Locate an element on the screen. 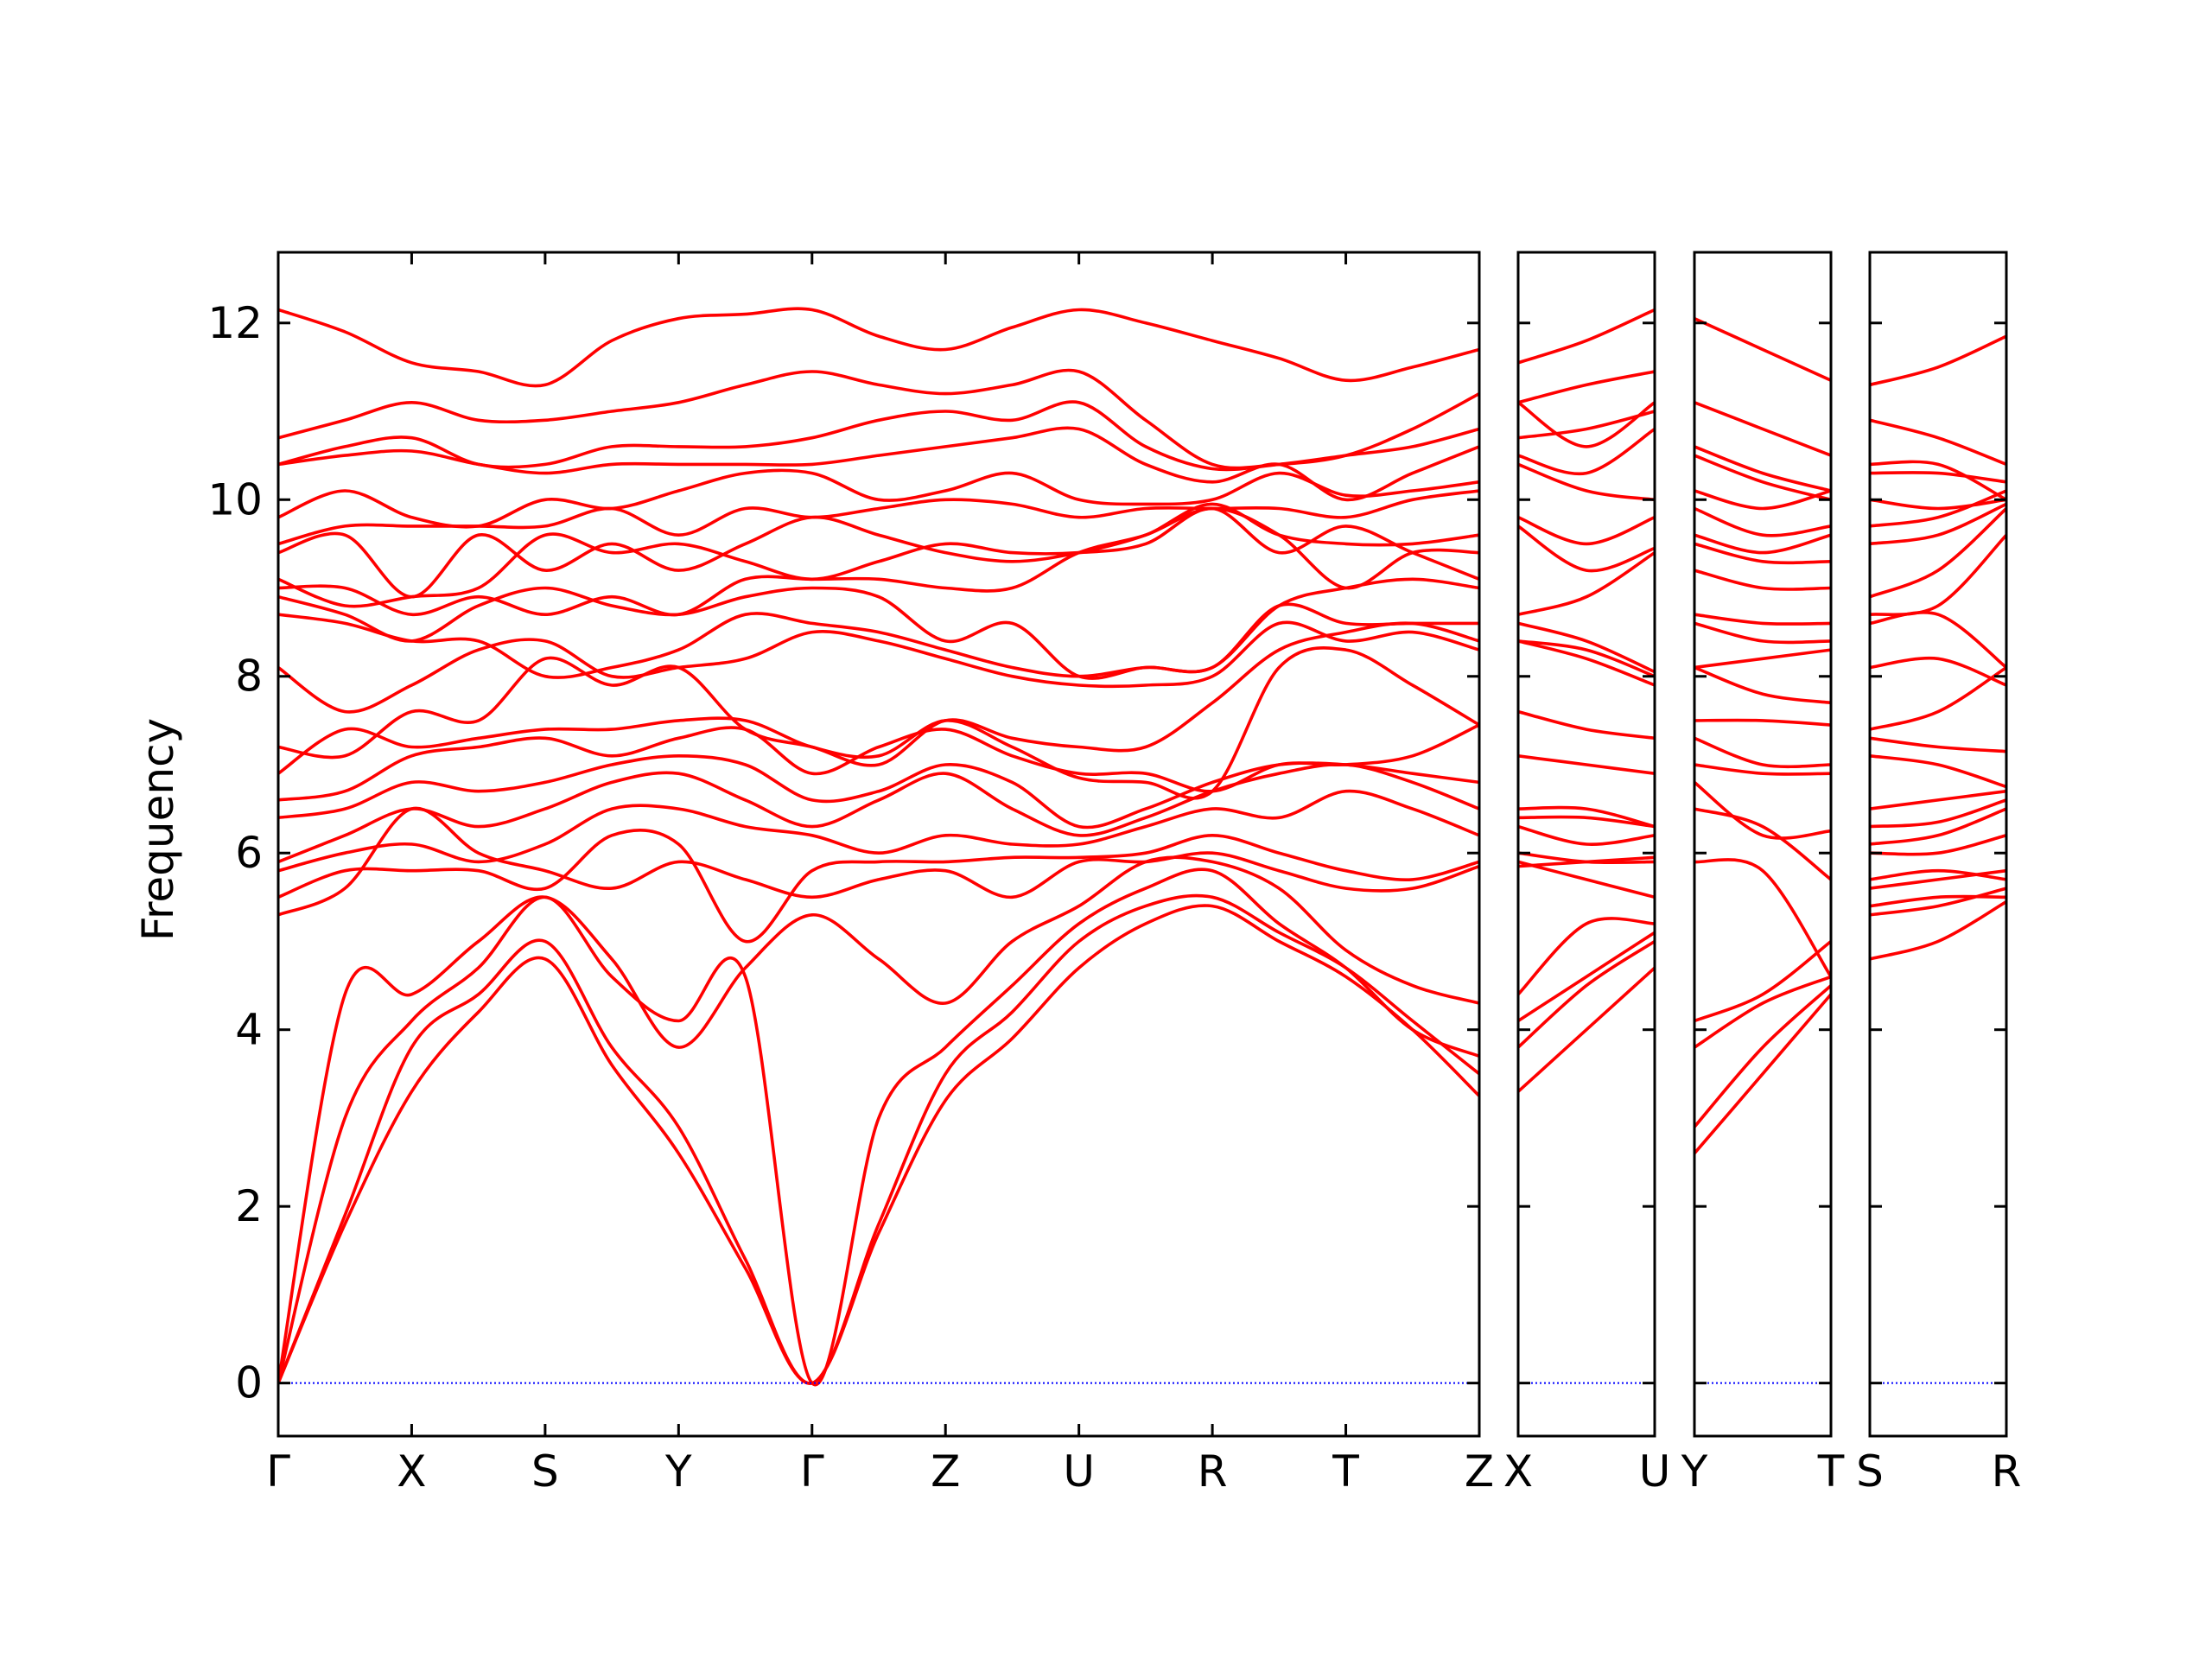  y-tick-label: 4 is located at coordinates (249, 1030).